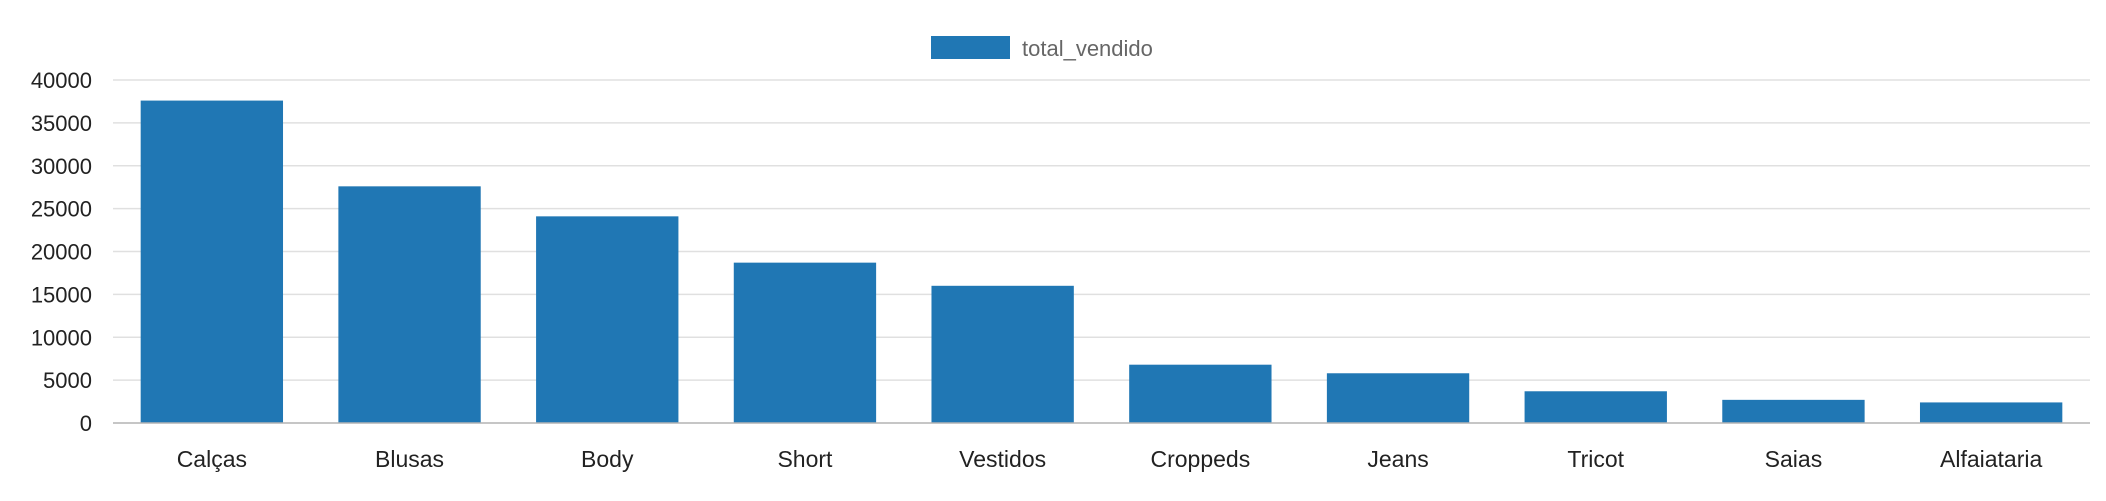 Image resolution: width=2106 pixels, height=501 pixels. What do you see at coordinates (1200, 459) in the screenshot?
I see `x-tick-label: Croppeds` at bounding box center [1200, 459].